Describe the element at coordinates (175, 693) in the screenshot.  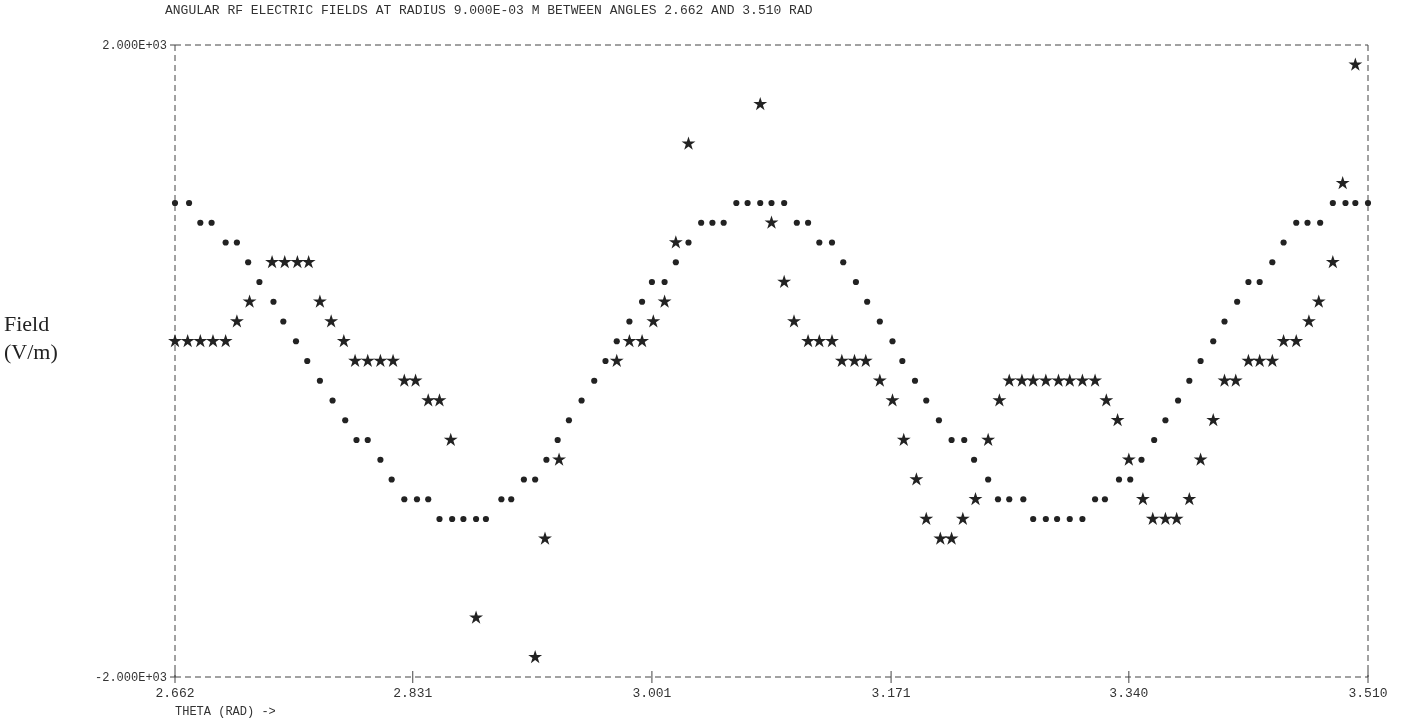
I see `x-tick-label: 2.662` at that location.